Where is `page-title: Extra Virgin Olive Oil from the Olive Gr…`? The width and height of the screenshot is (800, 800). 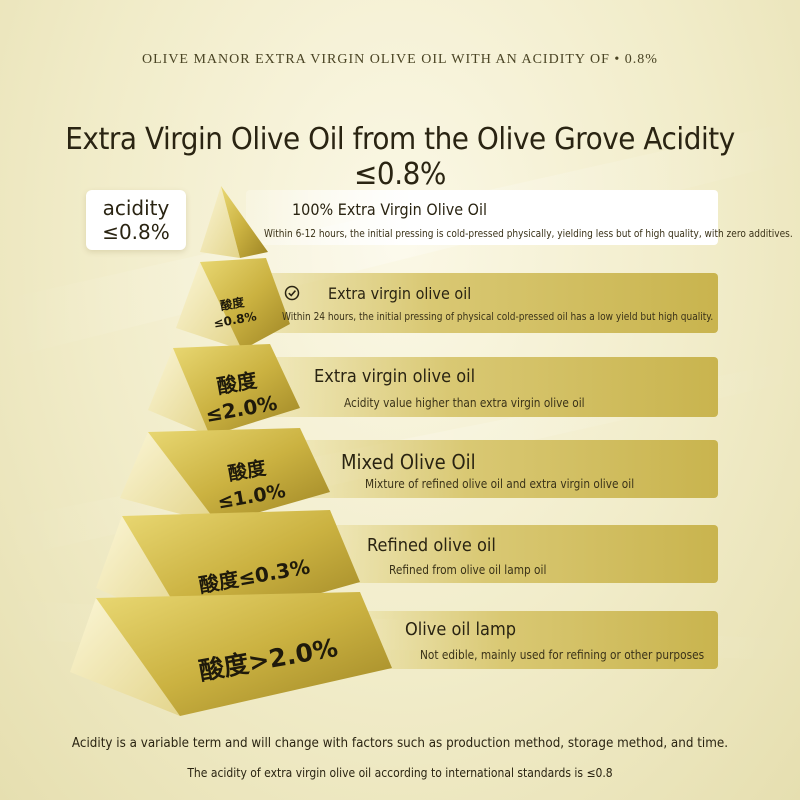 page-title: Extra Virgin Olive Oil from the Olive Gr… is located at coordinates (400, 157).